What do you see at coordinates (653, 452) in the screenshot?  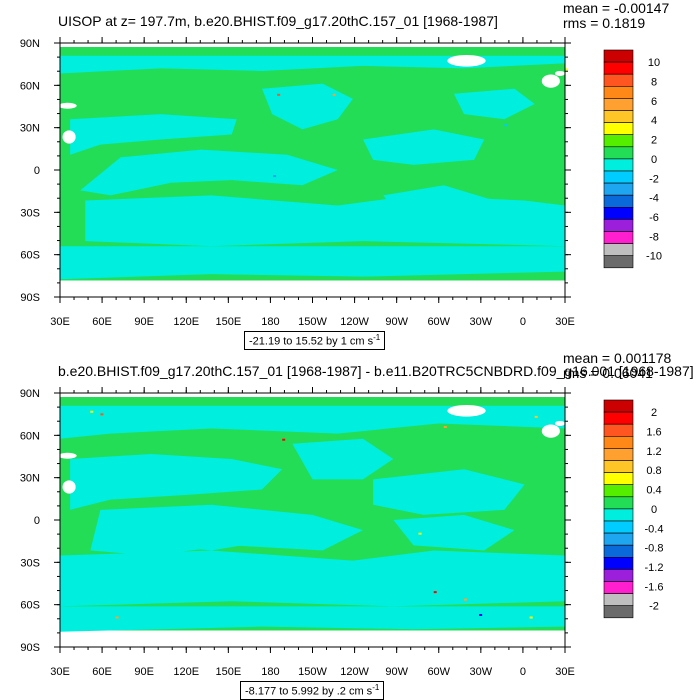 I see `colorbar-label: 1.2` at bounding box center [653, 452].